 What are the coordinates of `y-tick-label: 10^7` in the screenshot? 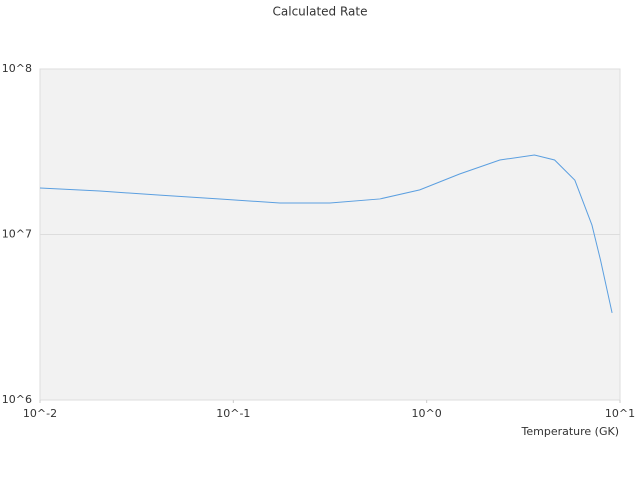 It's located at (17, 234).